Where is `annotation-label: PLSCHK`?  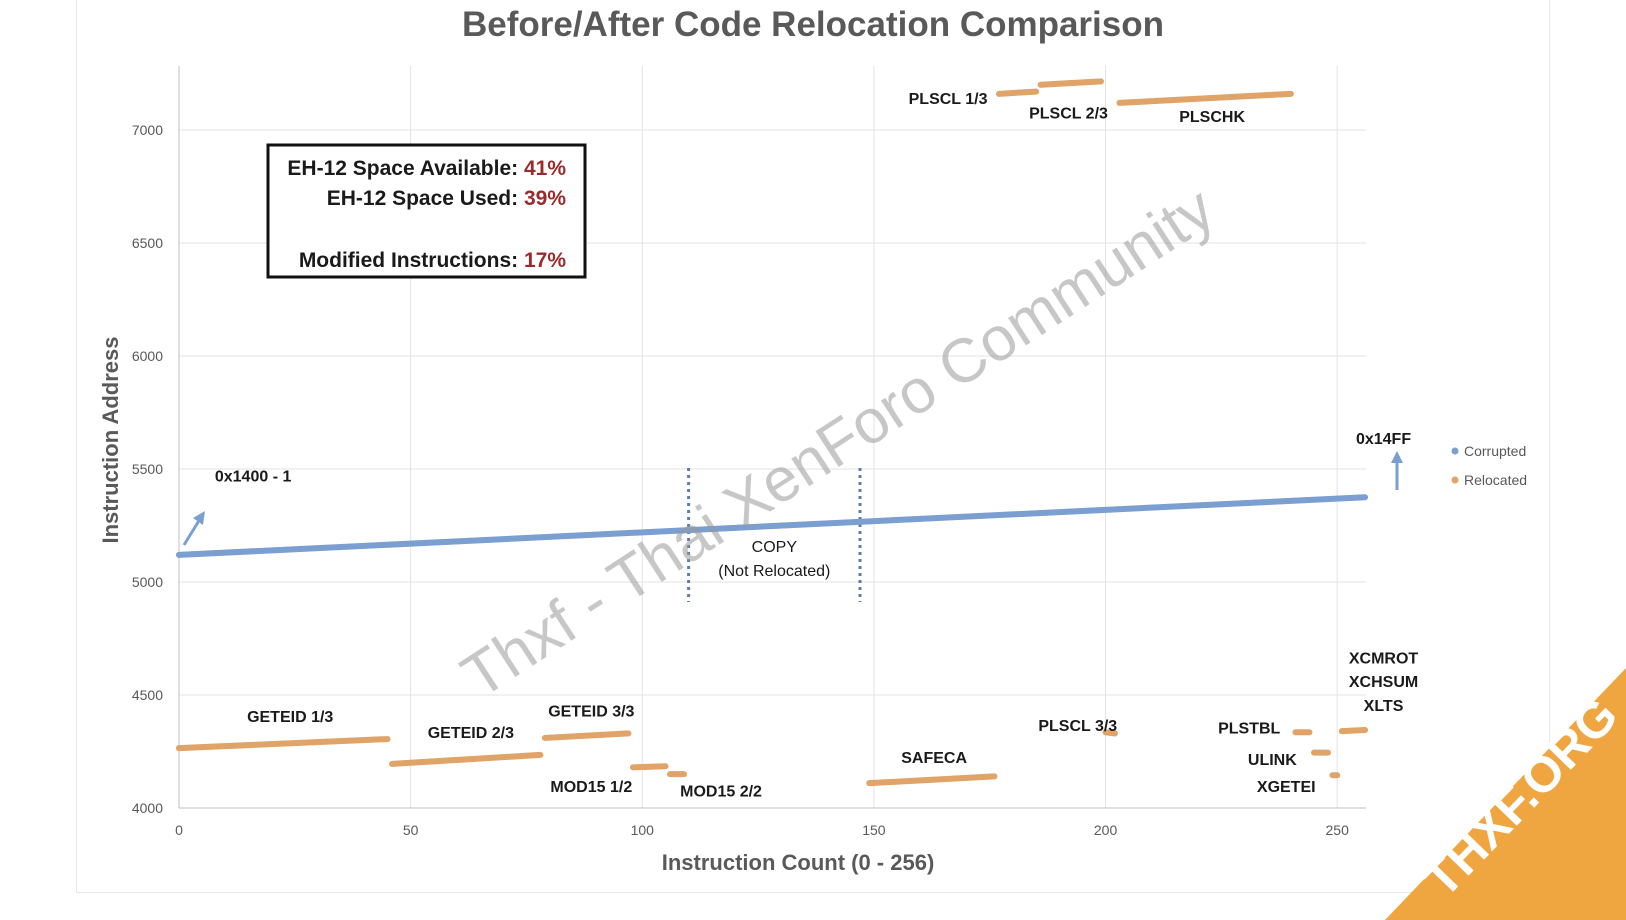 annotation-label: PLSCHK is located at coordinates (1212, 117).